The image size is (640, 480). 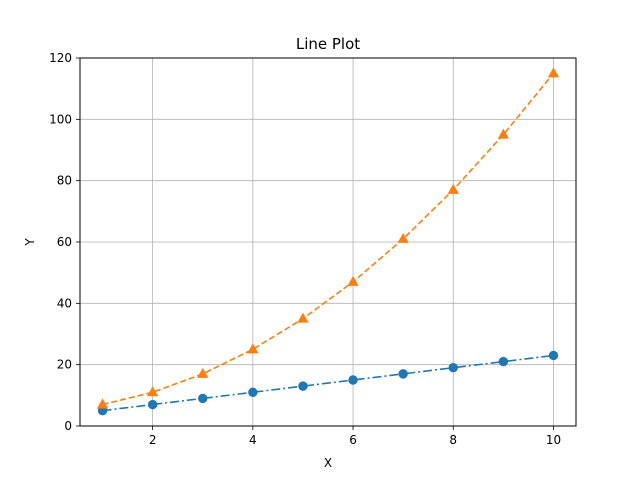 I want to click on y-tick-label: 20, so click(x=64, y=365).